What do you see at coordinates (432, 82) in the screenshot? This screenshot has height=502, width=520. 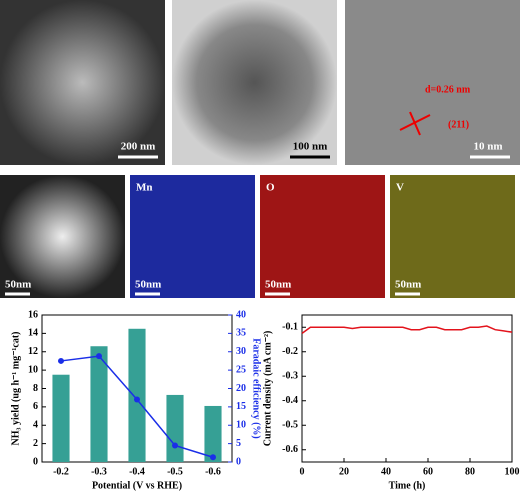 I see `hrtem-image` at bounding box center [432, 82].